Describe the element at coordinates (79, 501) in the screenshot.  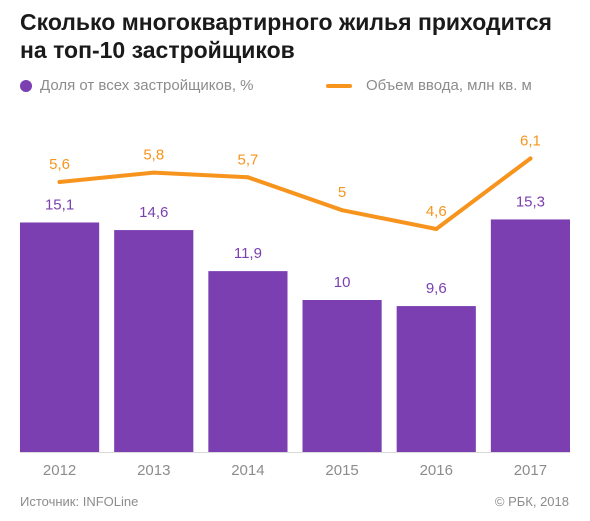
I see `source-note: Источник: INFOLine` at that location.